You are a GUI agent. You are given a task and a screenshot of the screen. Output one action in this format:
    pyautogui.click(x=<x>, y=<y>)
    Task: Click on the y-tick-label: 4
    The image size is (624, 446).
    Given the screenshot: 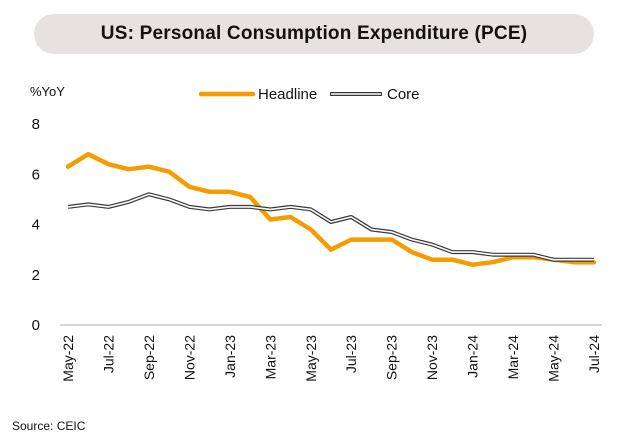 What is the action you would take?
    pyautogui.click(x=36, y=225)
    